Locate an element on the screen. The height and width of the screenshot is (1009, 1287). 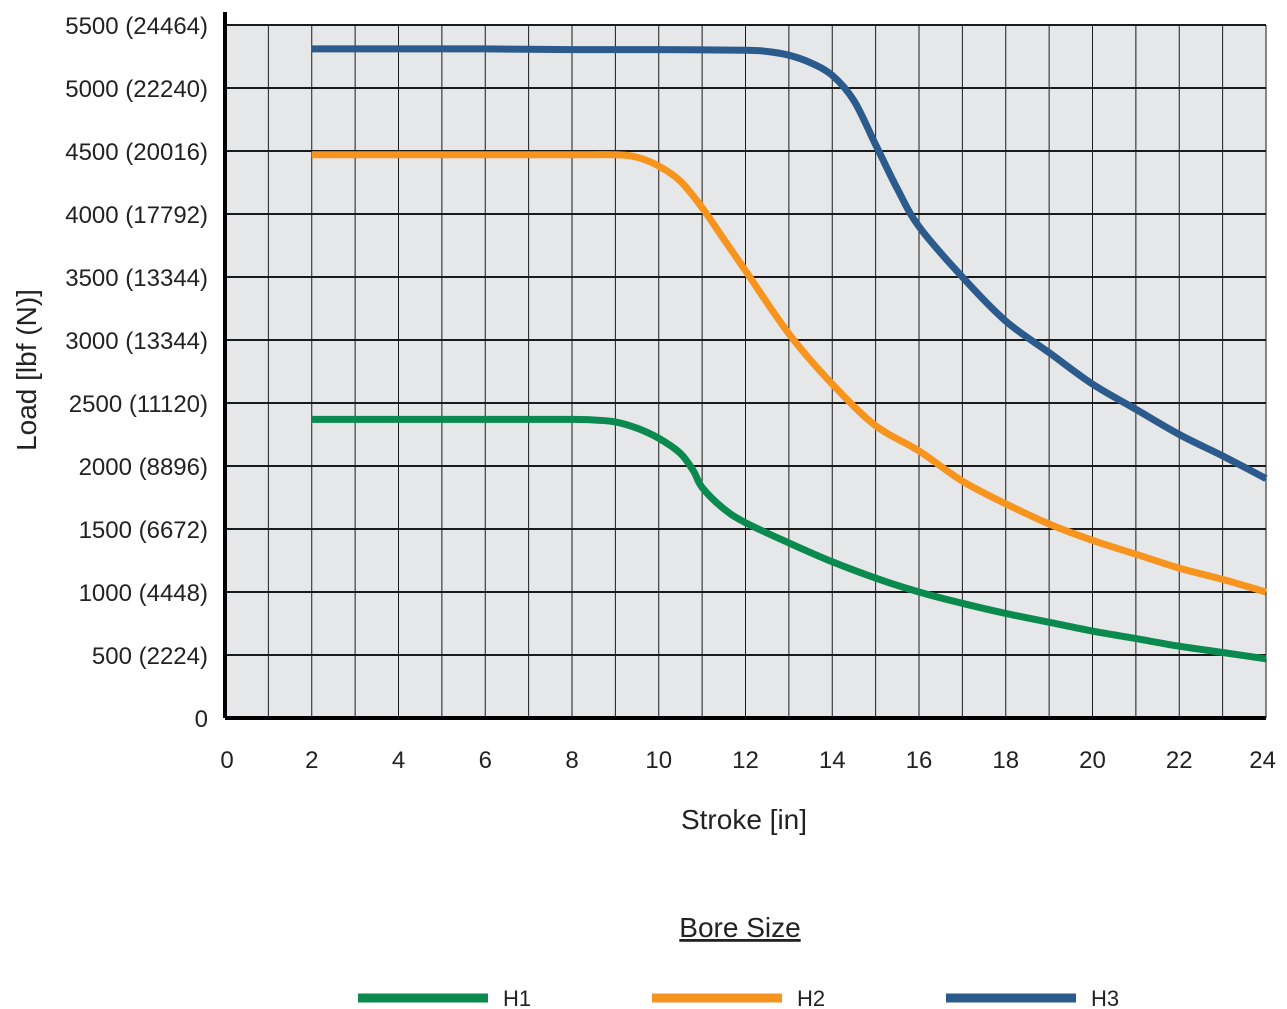
x-tick-labels: 0 2 4 6 8 10 12 14 16 18 20 22 24 is located at coordinates (748, 760).